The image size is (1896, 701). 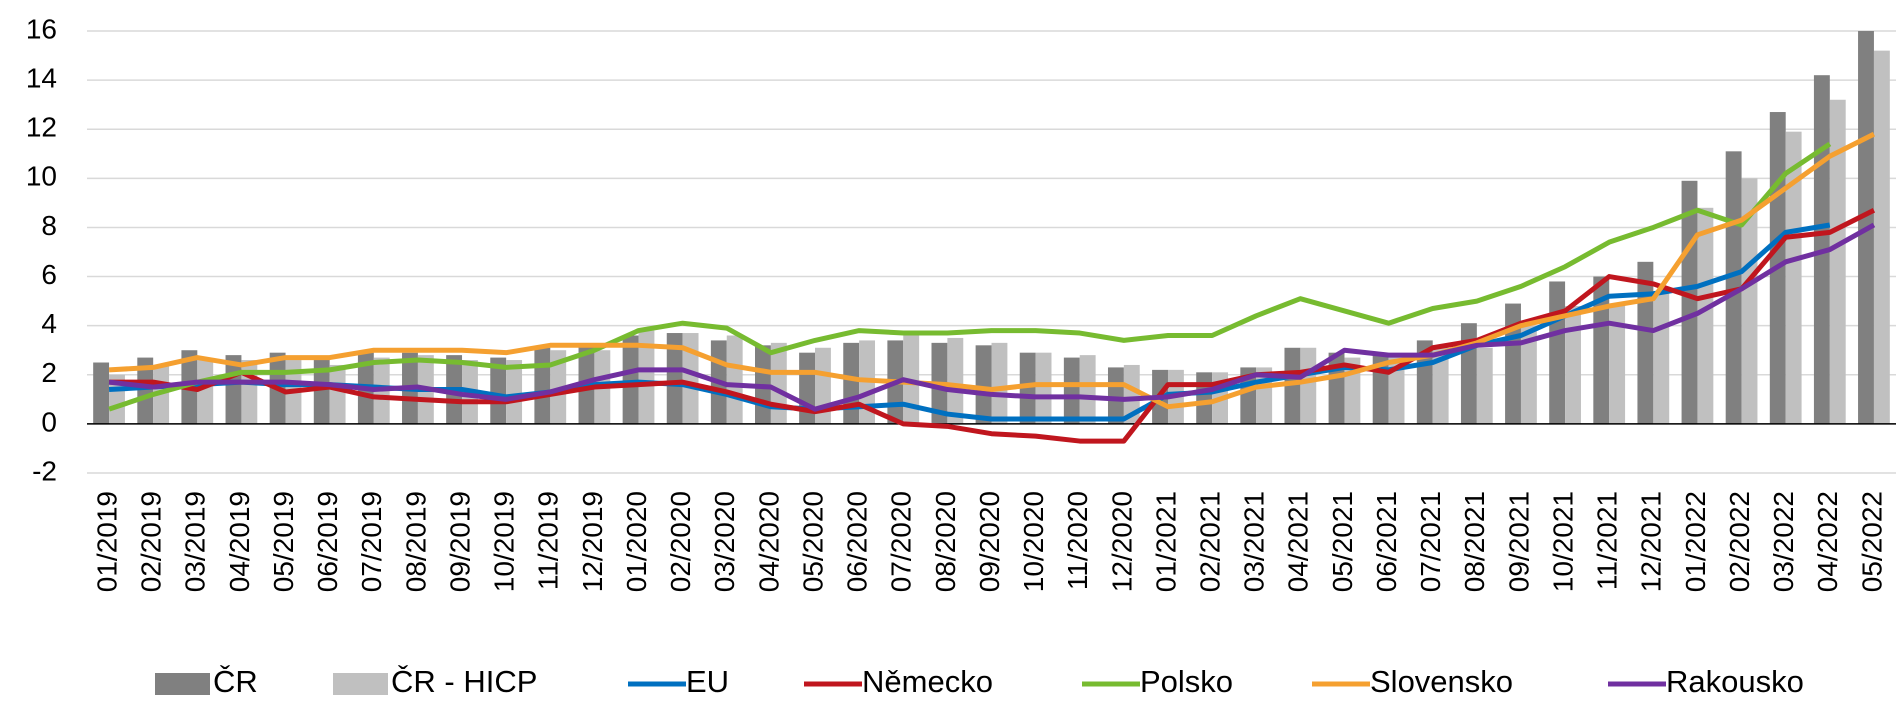 What do you see at coordinates (464, 681) in the screenshot?
I see `legend-label: ČR - HICP` at bounding box center [464, 681].